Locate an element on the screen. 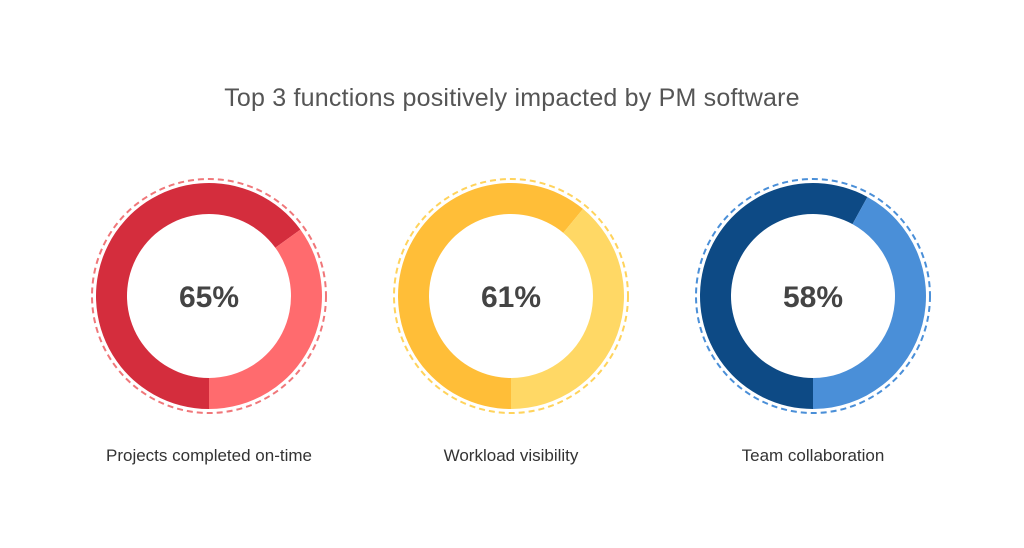  percentage-label: 58% is located at coordinates (813, 297).